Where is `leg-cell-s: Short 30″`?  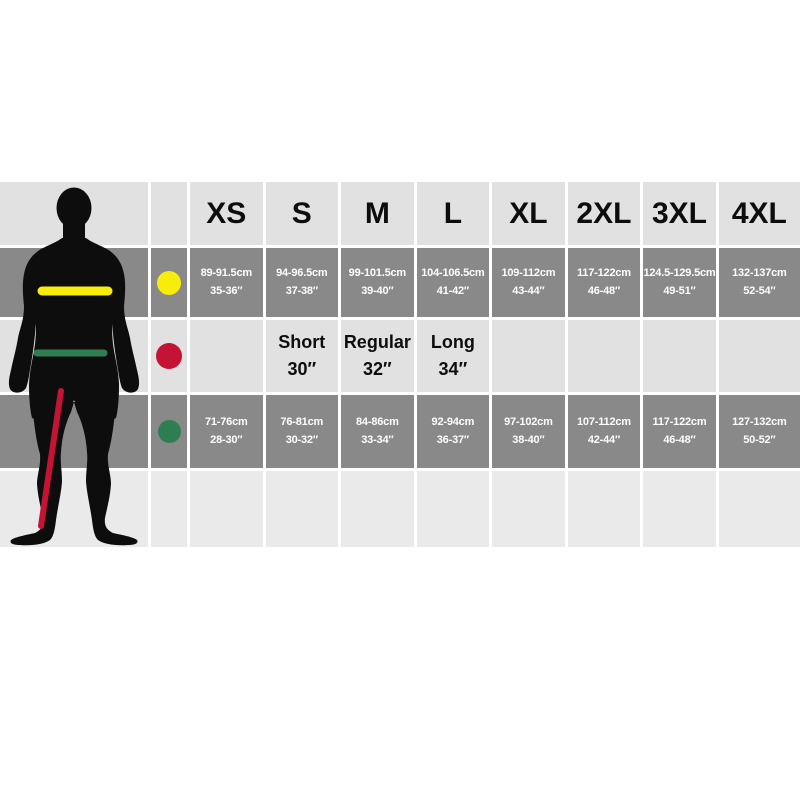
leg-cell-s: Short 30″ is located at coordinates (302, 356).